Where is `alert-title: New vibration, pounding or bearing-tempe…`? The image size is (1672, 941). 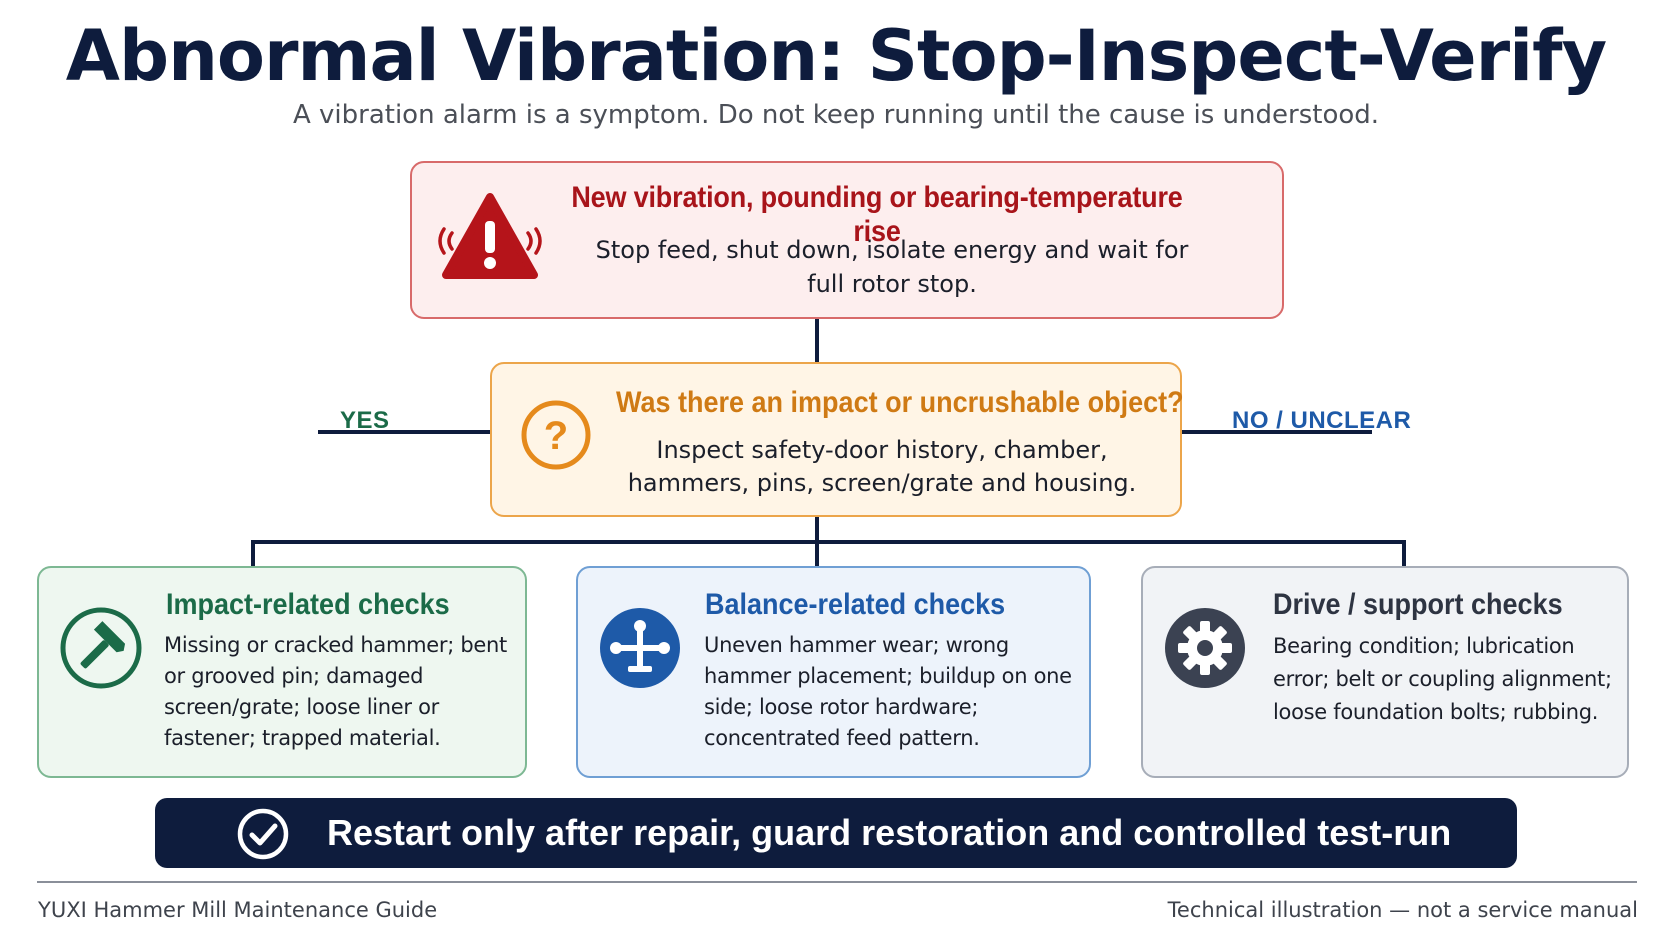 alert-title: New vibration, pounding or bearing-tempe… is located at coordinates (877, 214).